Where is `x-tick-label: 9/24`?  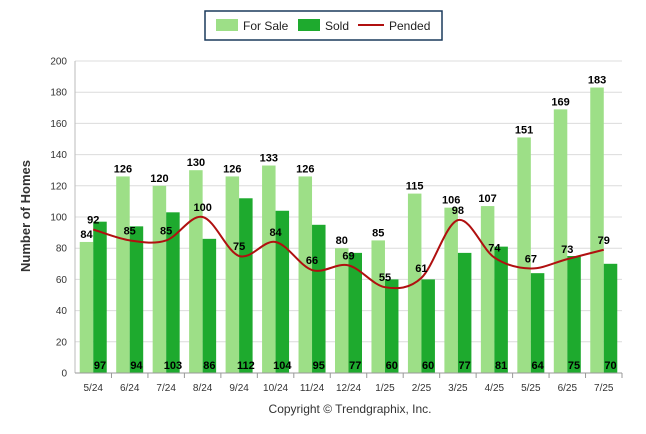 x-tick-label: 9/24 is located at coordinates (239, 388).